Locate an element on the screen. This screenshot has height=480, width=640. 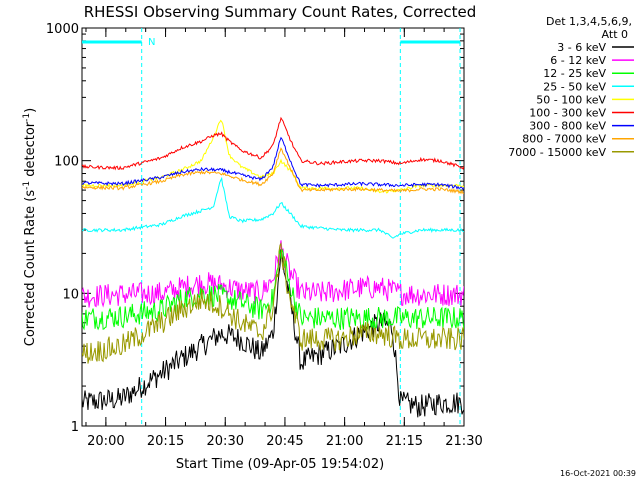
y-tick-label: 1 is located at coordinates (75, 427).